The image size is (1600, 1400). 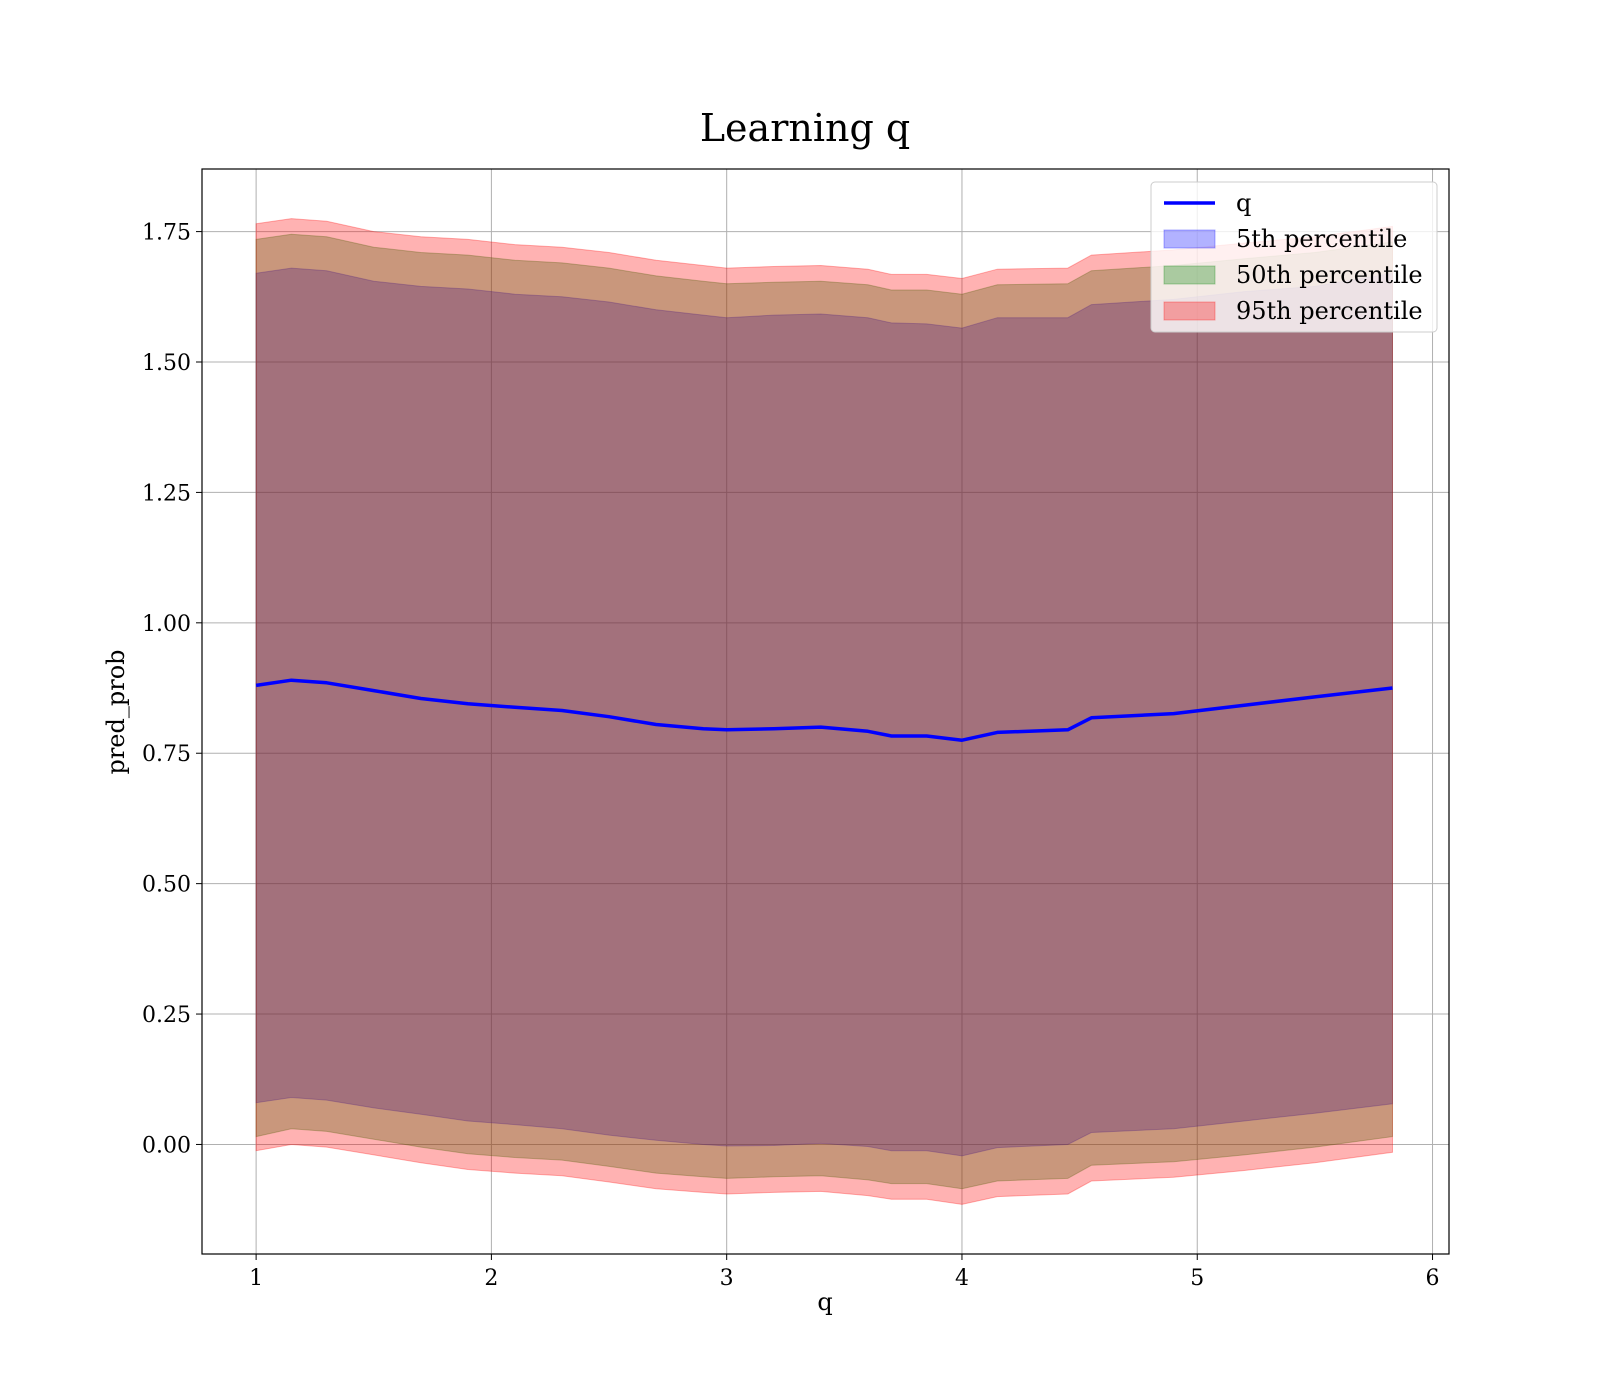 I want to click on legend-label: q, so click(x=1243, y=203).